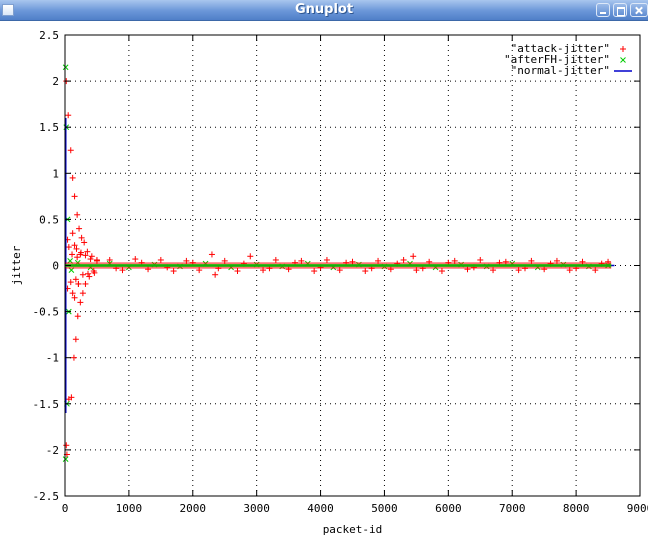 This screenshot has height=544, width=648. Describe the element at coordinates (52, 358) in the screenshot. I see `y-tick-label: -1` at that location.